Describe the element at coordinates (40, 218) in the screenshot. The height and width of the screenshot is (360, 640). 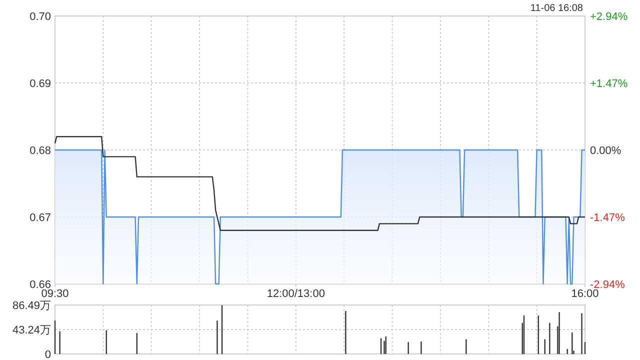
I see `y-tick-label: 0.67` at that location.